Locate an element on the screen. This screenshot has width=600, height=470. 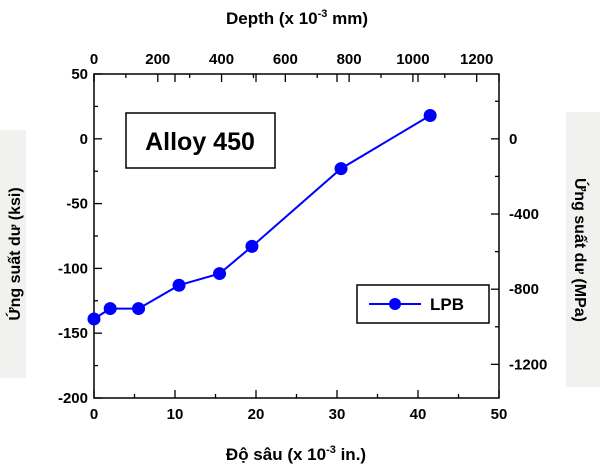
x-tick-label: 0 is located at coordinates (94, 414).